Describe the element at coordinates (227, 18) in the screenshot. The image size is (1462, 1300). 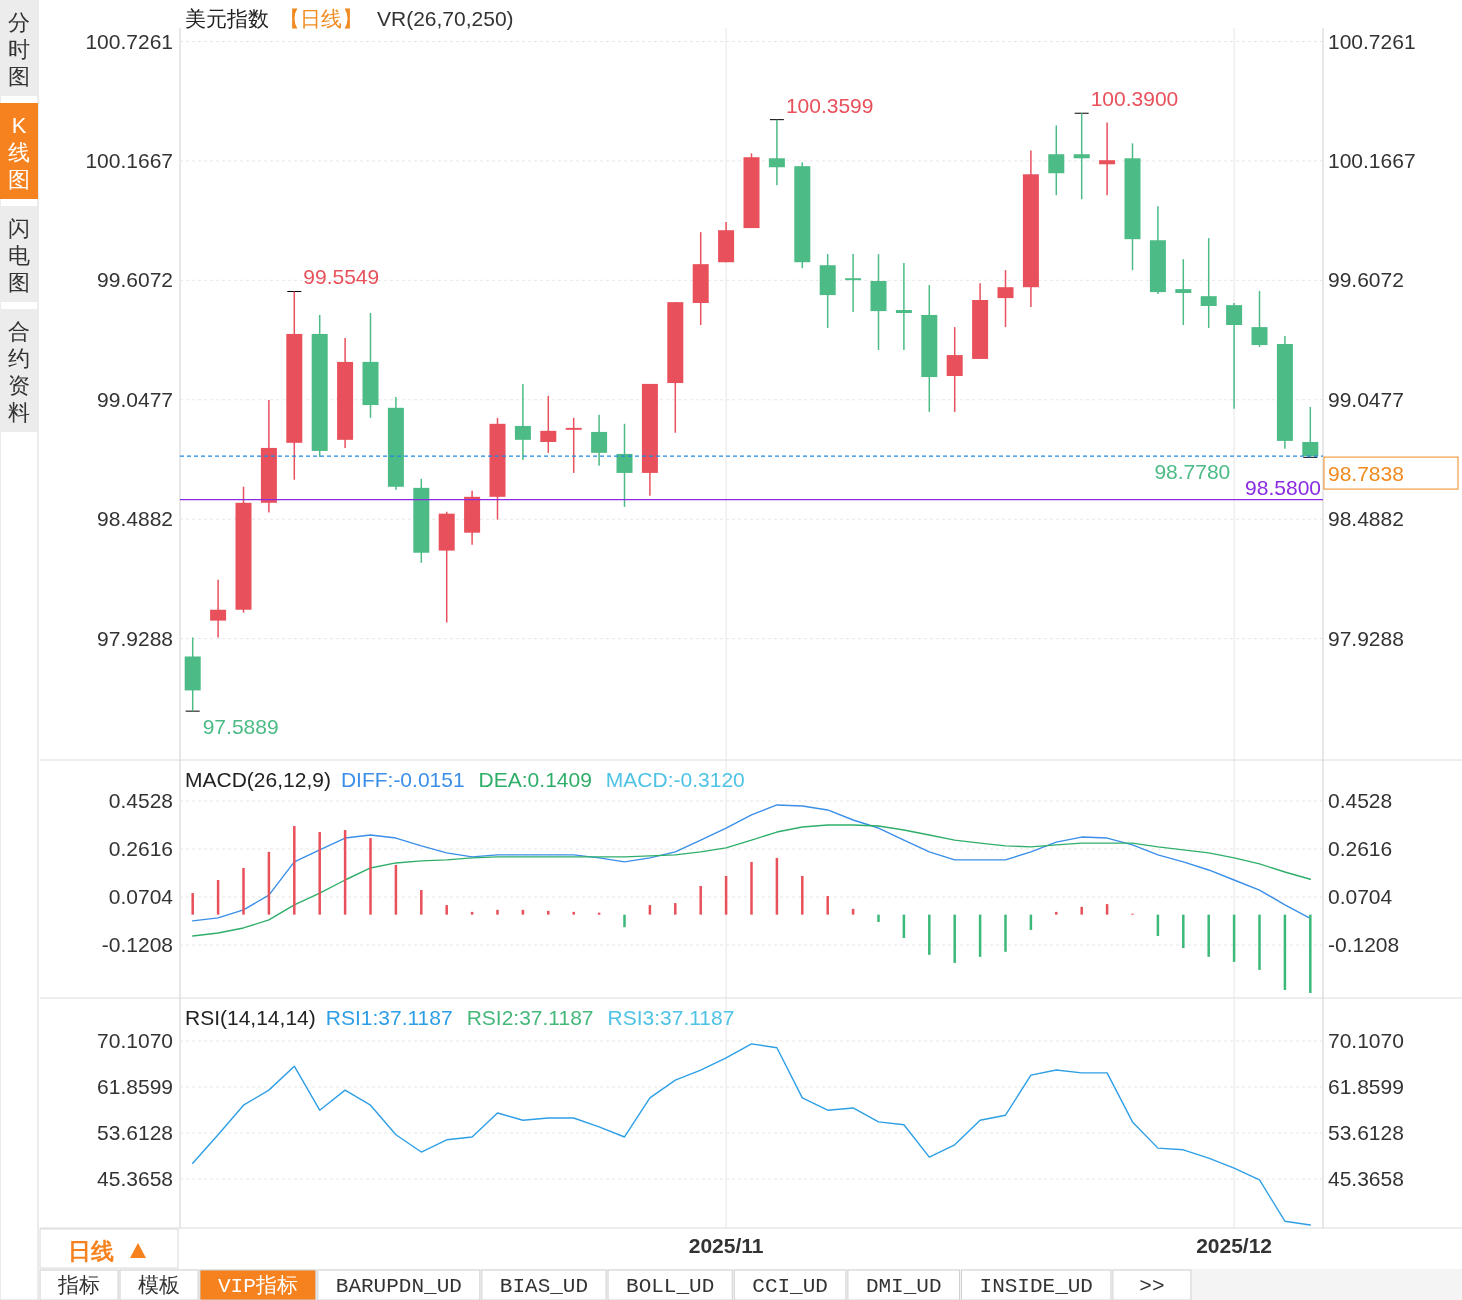
I see `chart-title: 美元指数` at that location.